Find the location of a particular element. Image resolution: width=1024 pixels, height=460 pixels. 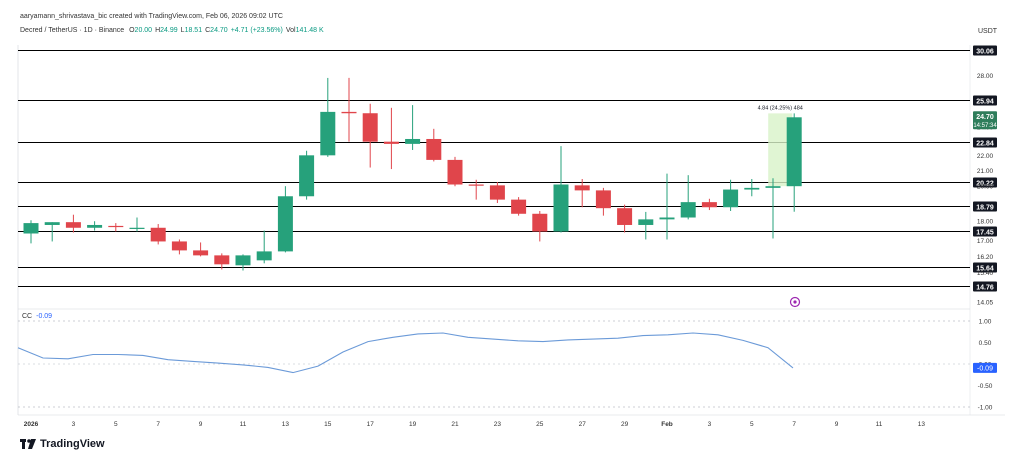

ohlc-label: C is located at coordinates (208, 30).